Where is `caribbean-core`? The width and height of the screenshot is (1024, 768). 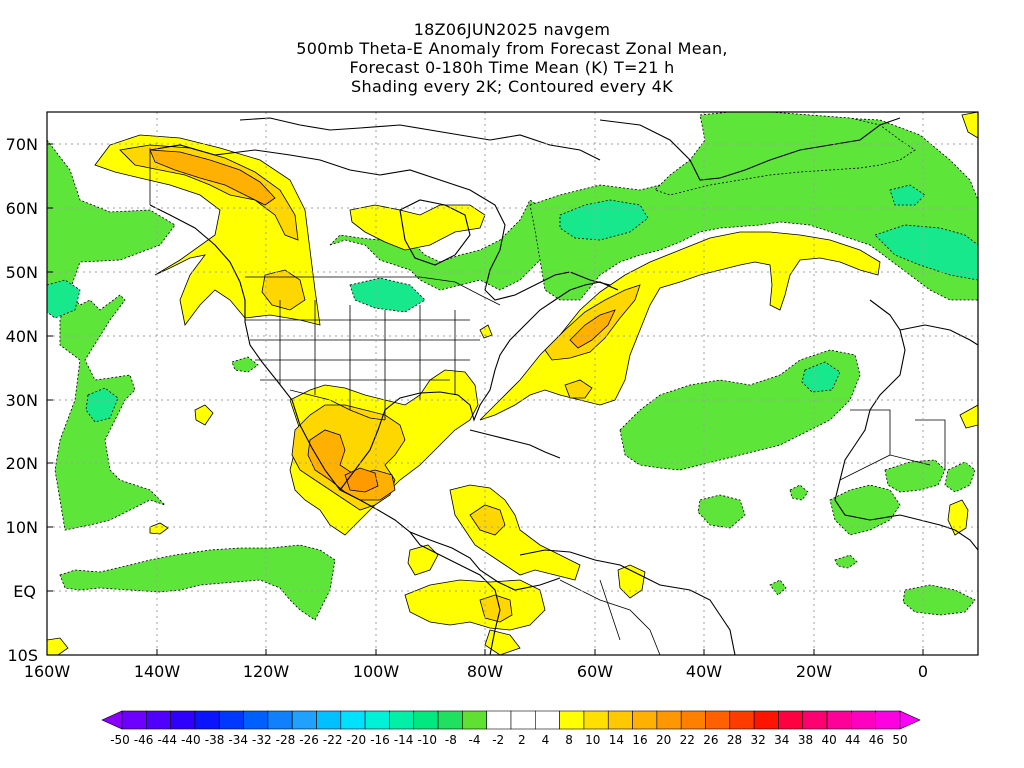 caribbean-core is located at coordinates (487, 520).